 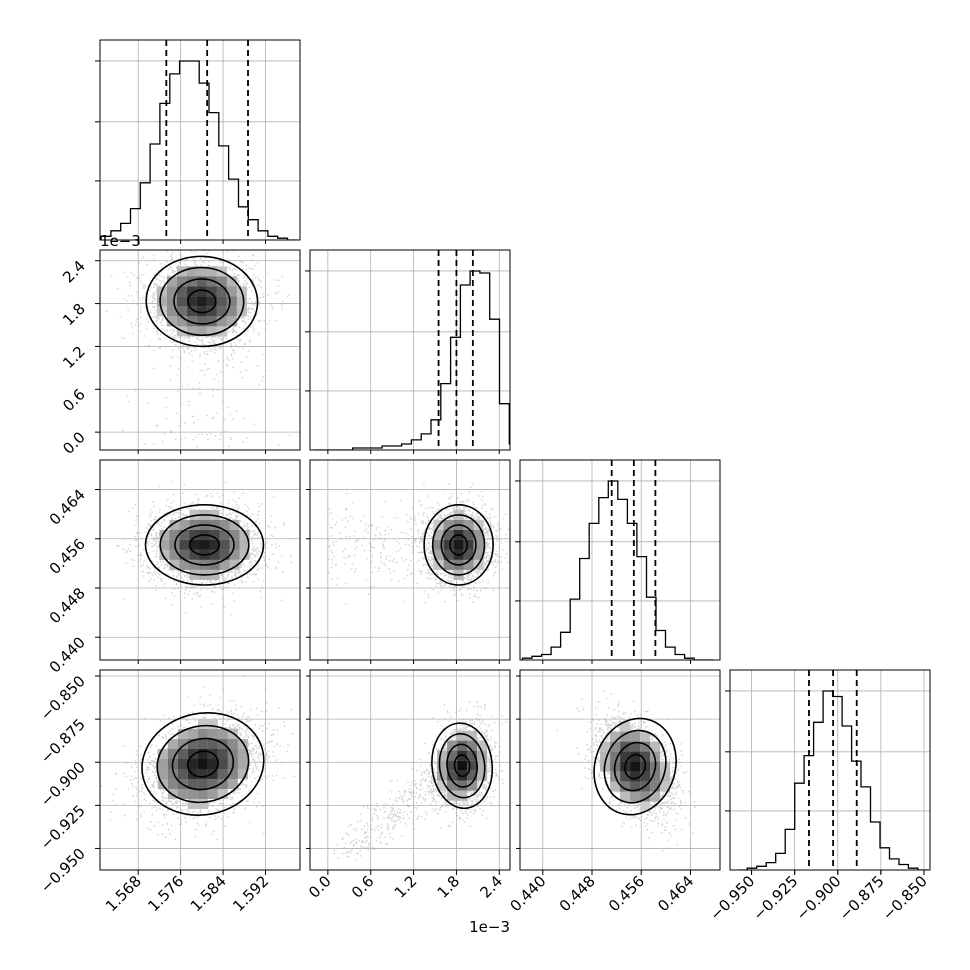 What do you see at coordinates (120, 241) in the screenshot?
I see `y-offset-label: 1e−3` at bounding box center [120, 241].